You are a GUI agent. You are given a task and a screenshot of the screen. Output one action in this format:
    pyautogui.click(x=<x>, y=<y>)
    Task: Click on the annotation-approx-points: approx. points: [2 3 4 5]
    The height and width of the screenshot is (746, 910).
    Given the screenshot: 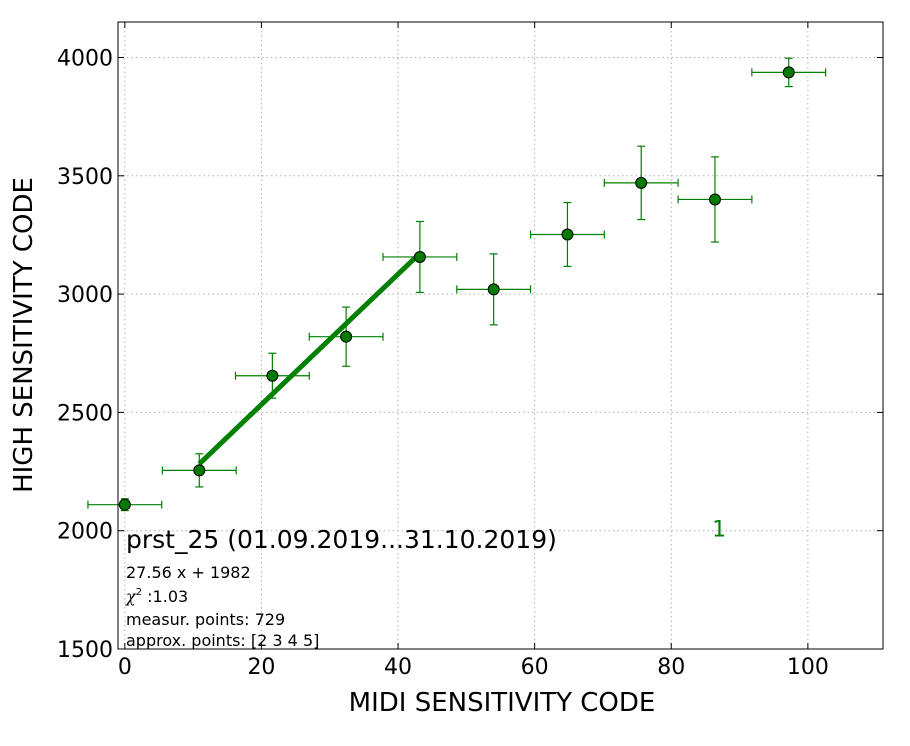 What is the action you would take?
    pyautogui.click(x=222, y=640)
    